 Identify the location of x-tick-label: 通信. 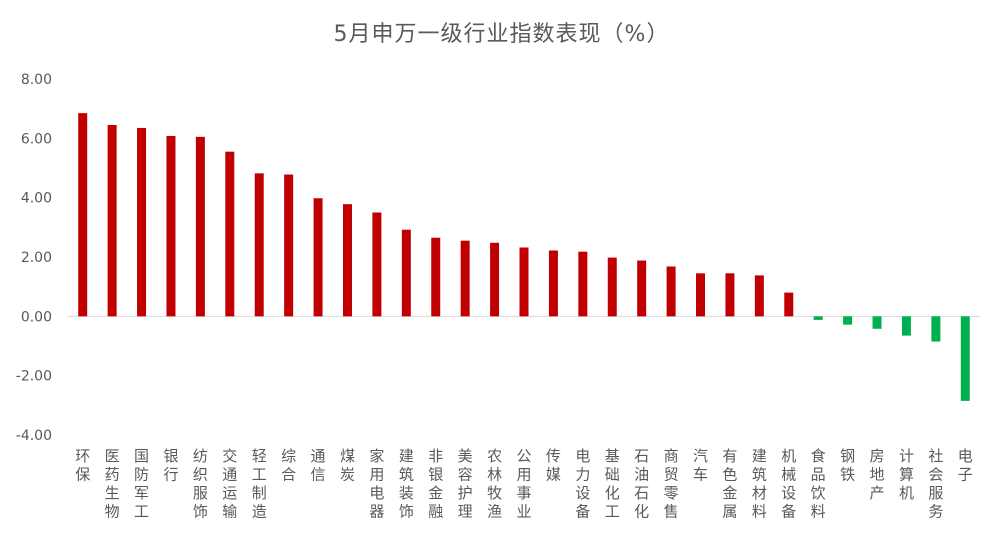
(318, 465).